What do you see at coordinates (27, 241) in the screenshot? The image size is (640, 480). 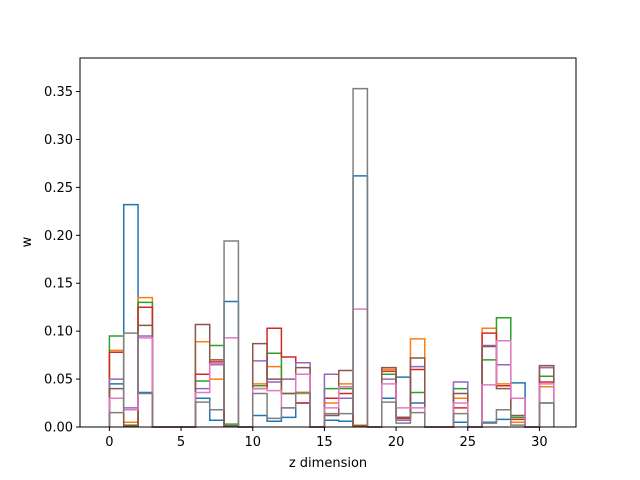 I see `y-axis-label: w` at bounding box center [27, 241].